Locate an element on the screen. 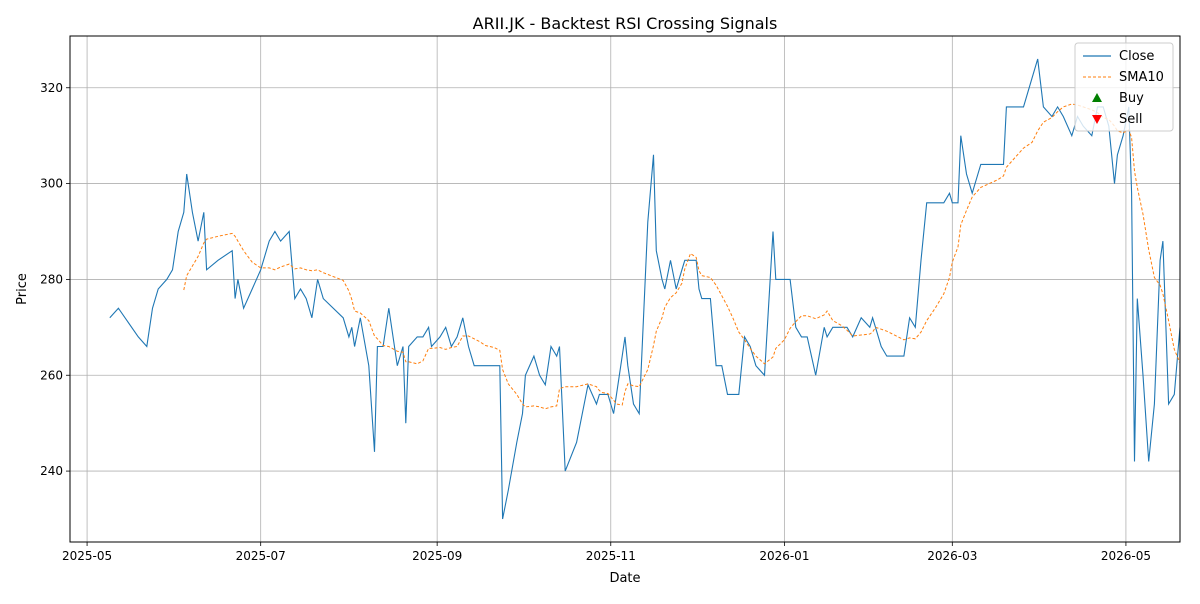 The image size is (1200, 604). legend-box is located at coordinates (1124, 87).